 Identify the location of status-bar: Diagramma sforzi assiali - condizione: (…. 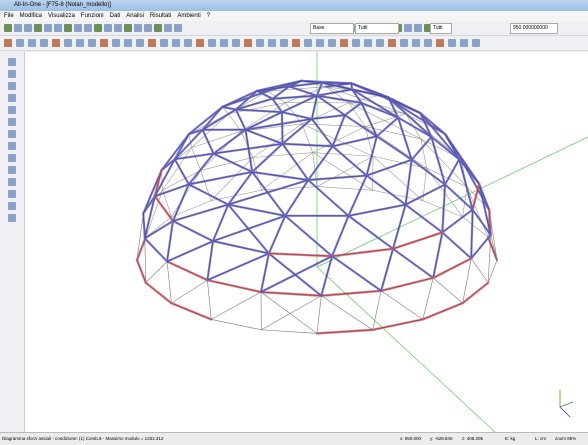
(294, 438).